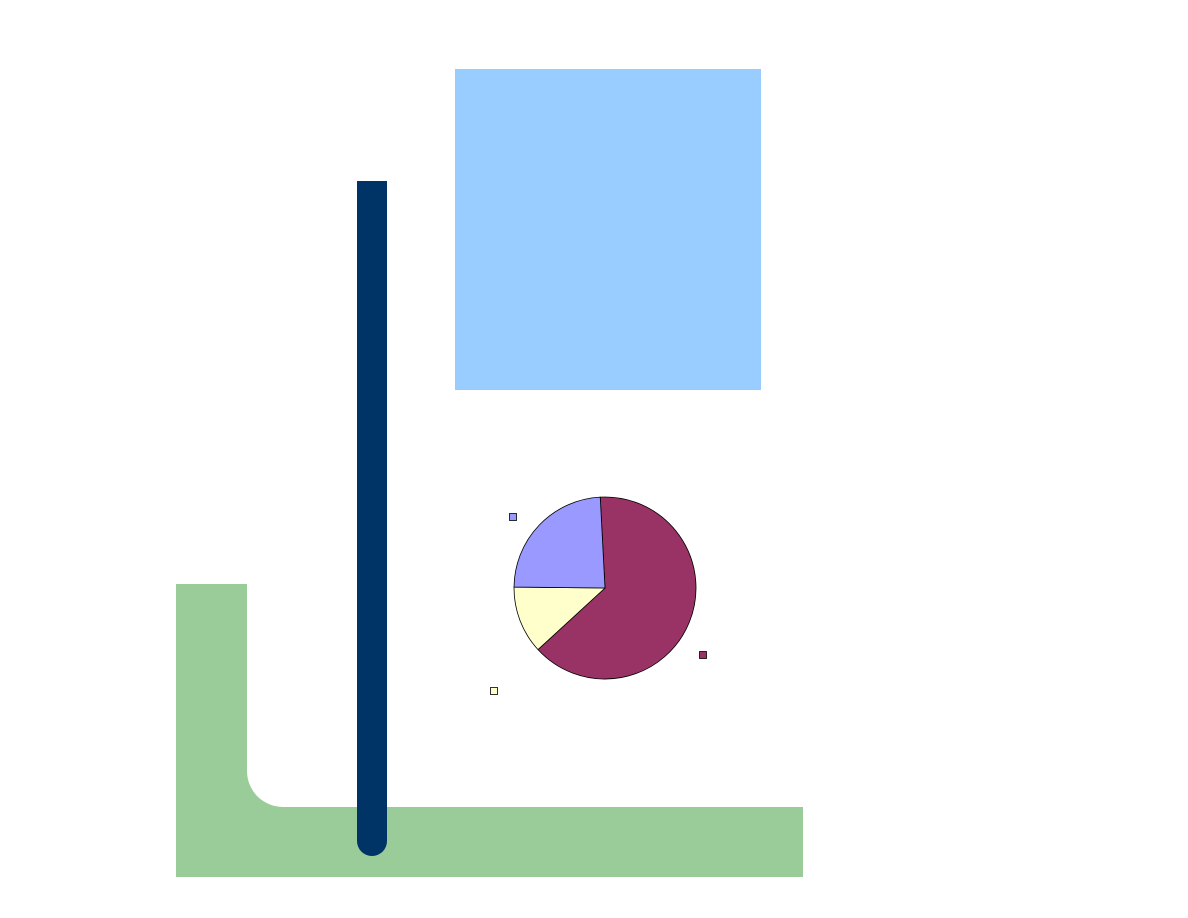  What do you see at coordinates (372, 518) in the screenshot?
I see `navy-vertical-bar` at bounding box center [372, 518].